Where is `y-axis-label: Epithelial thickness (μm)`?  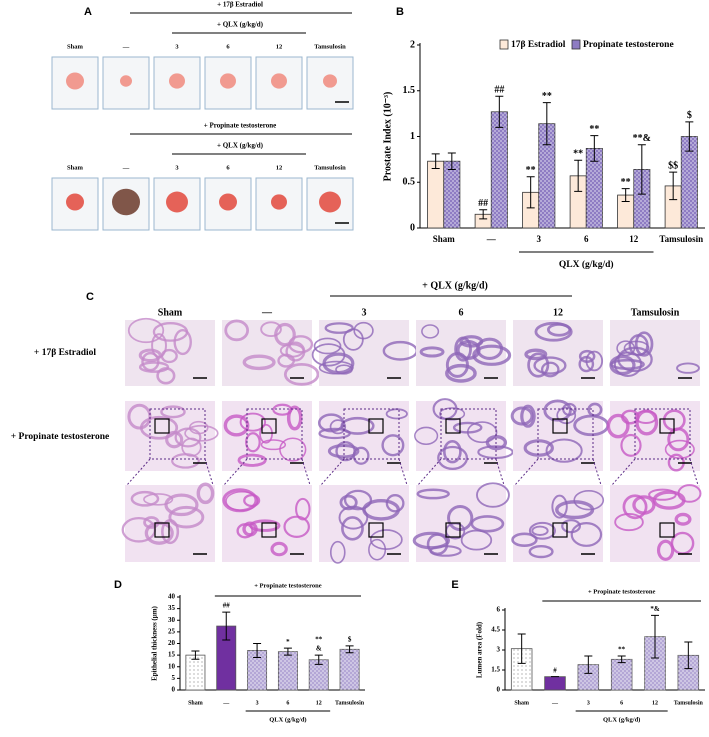 y-axis-label: Epithelial thickness (μm) is located at coordinates (155, 642).